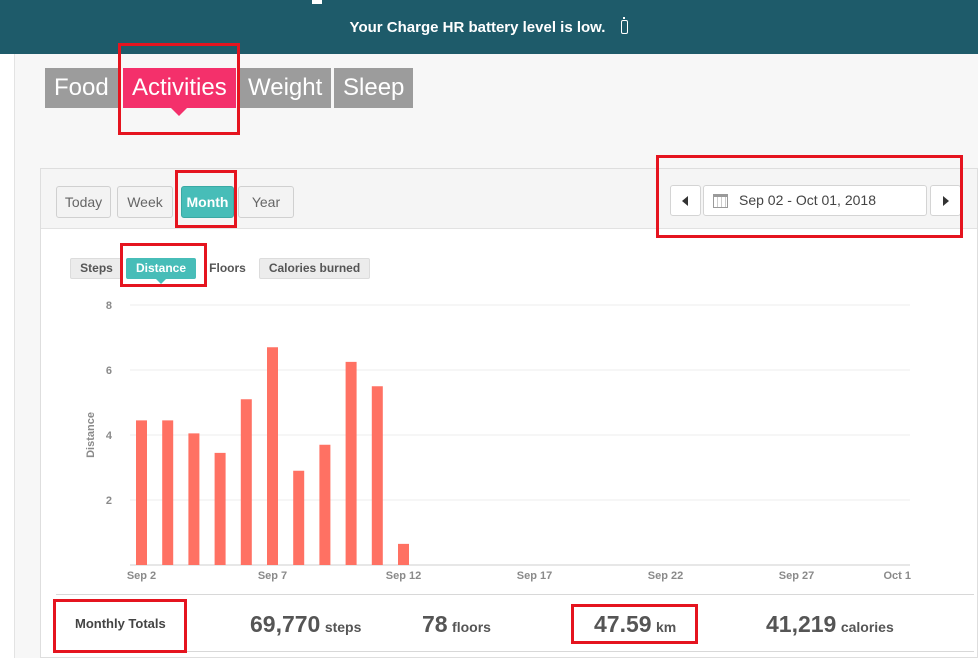 The width and height of the screenshot is (978, 658). Describe the element at coordinates (374, 88) in the screenshot. I see `tab-sleep: Sleep` at that location.